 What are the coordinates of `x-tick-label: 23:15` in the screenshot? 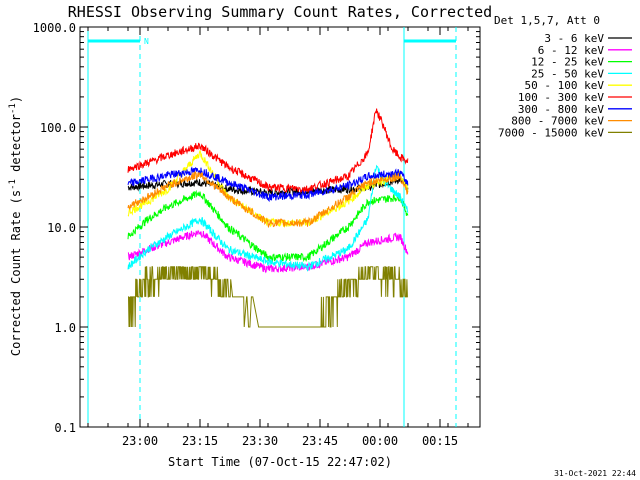 It's located at (200, 441).